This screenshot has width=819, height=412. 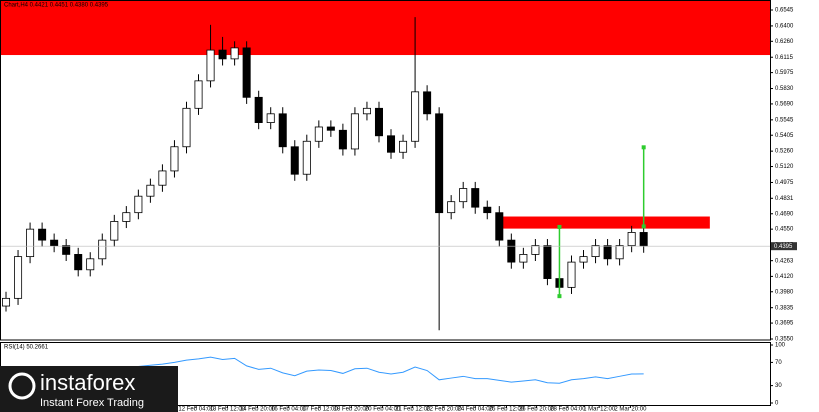 What do you see at coordinates (784, 214) in the screenshot?
I see `y-tick-label: 0.4690` at bounding box center [784, 214].